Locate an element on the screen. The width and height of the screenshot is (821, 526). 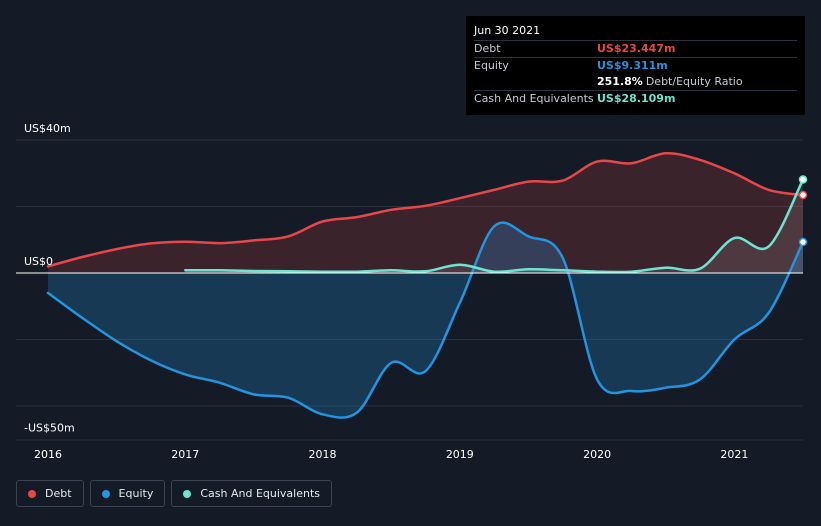
tooltip-equity-label: Equity is located at coordinates (491, 65).